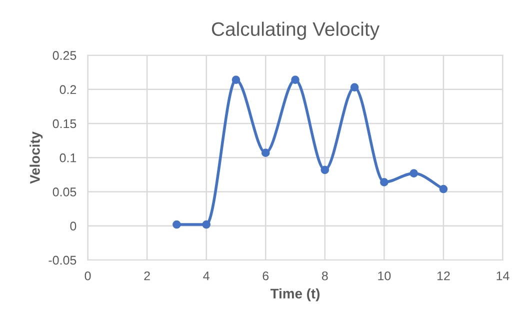  What do you see at coordinates (384, 275) in the screenshot?
I see `x-tick-label: 10` at bounding box center [384, 275].